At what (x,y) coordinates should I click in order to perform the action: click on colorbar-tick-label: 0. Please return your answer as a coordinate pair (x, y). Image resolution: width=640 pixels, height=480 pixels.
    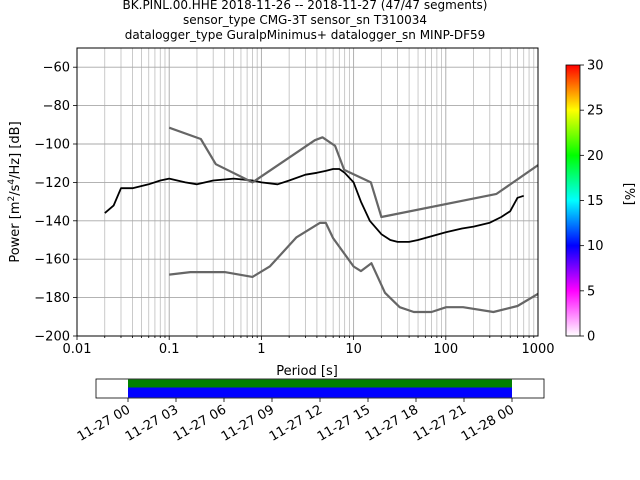
    Looking at the image, I should click on (591, 337).